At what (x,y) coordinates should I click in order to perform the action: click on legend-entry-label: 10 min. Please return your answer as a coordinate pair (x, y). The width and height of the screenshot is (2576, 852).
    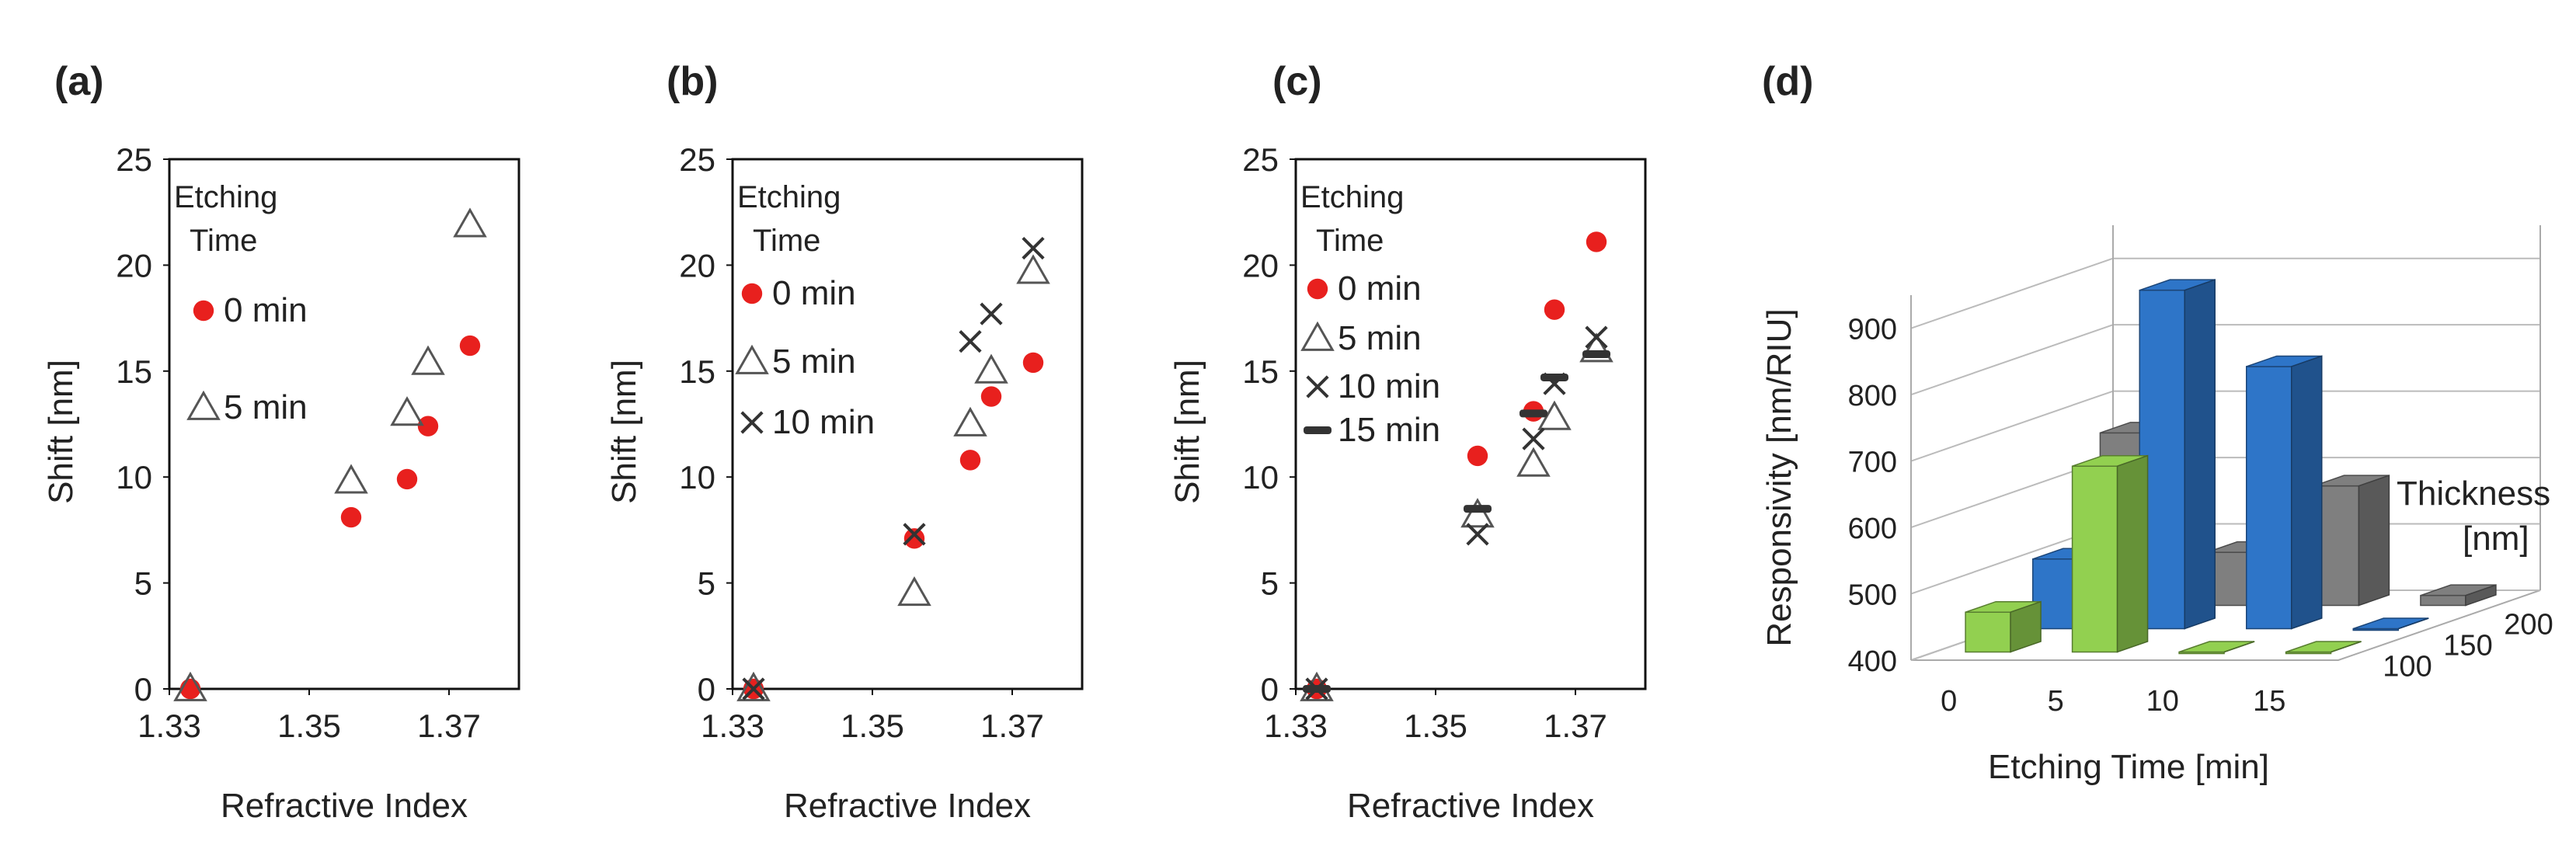
    Looking at the image, I should click on (1389, 386).